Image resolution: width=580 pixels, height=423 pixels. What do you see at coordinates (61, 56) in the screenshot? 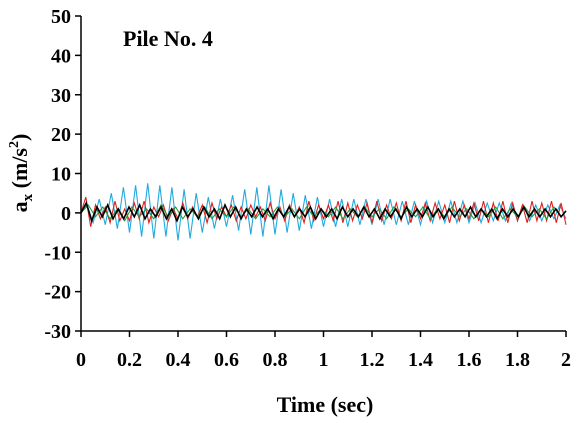
I see `y-tick-label: 40` at bounding box center [61, 56].